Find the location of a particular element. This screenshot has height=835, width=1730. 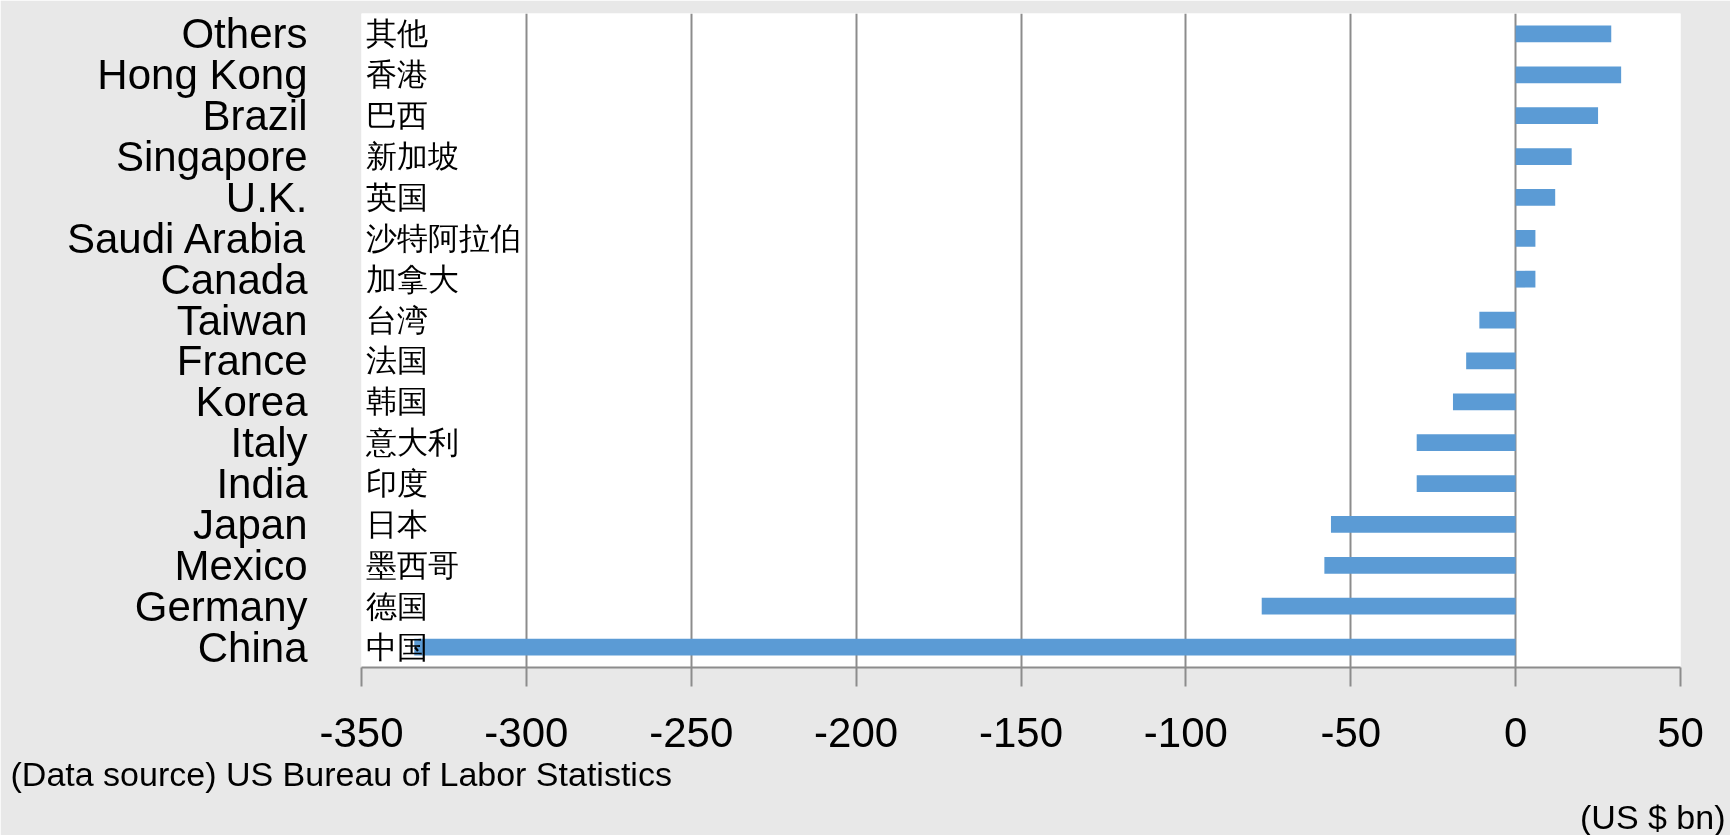

x-tick-label: -100 is located at coordinates (1185, 732).